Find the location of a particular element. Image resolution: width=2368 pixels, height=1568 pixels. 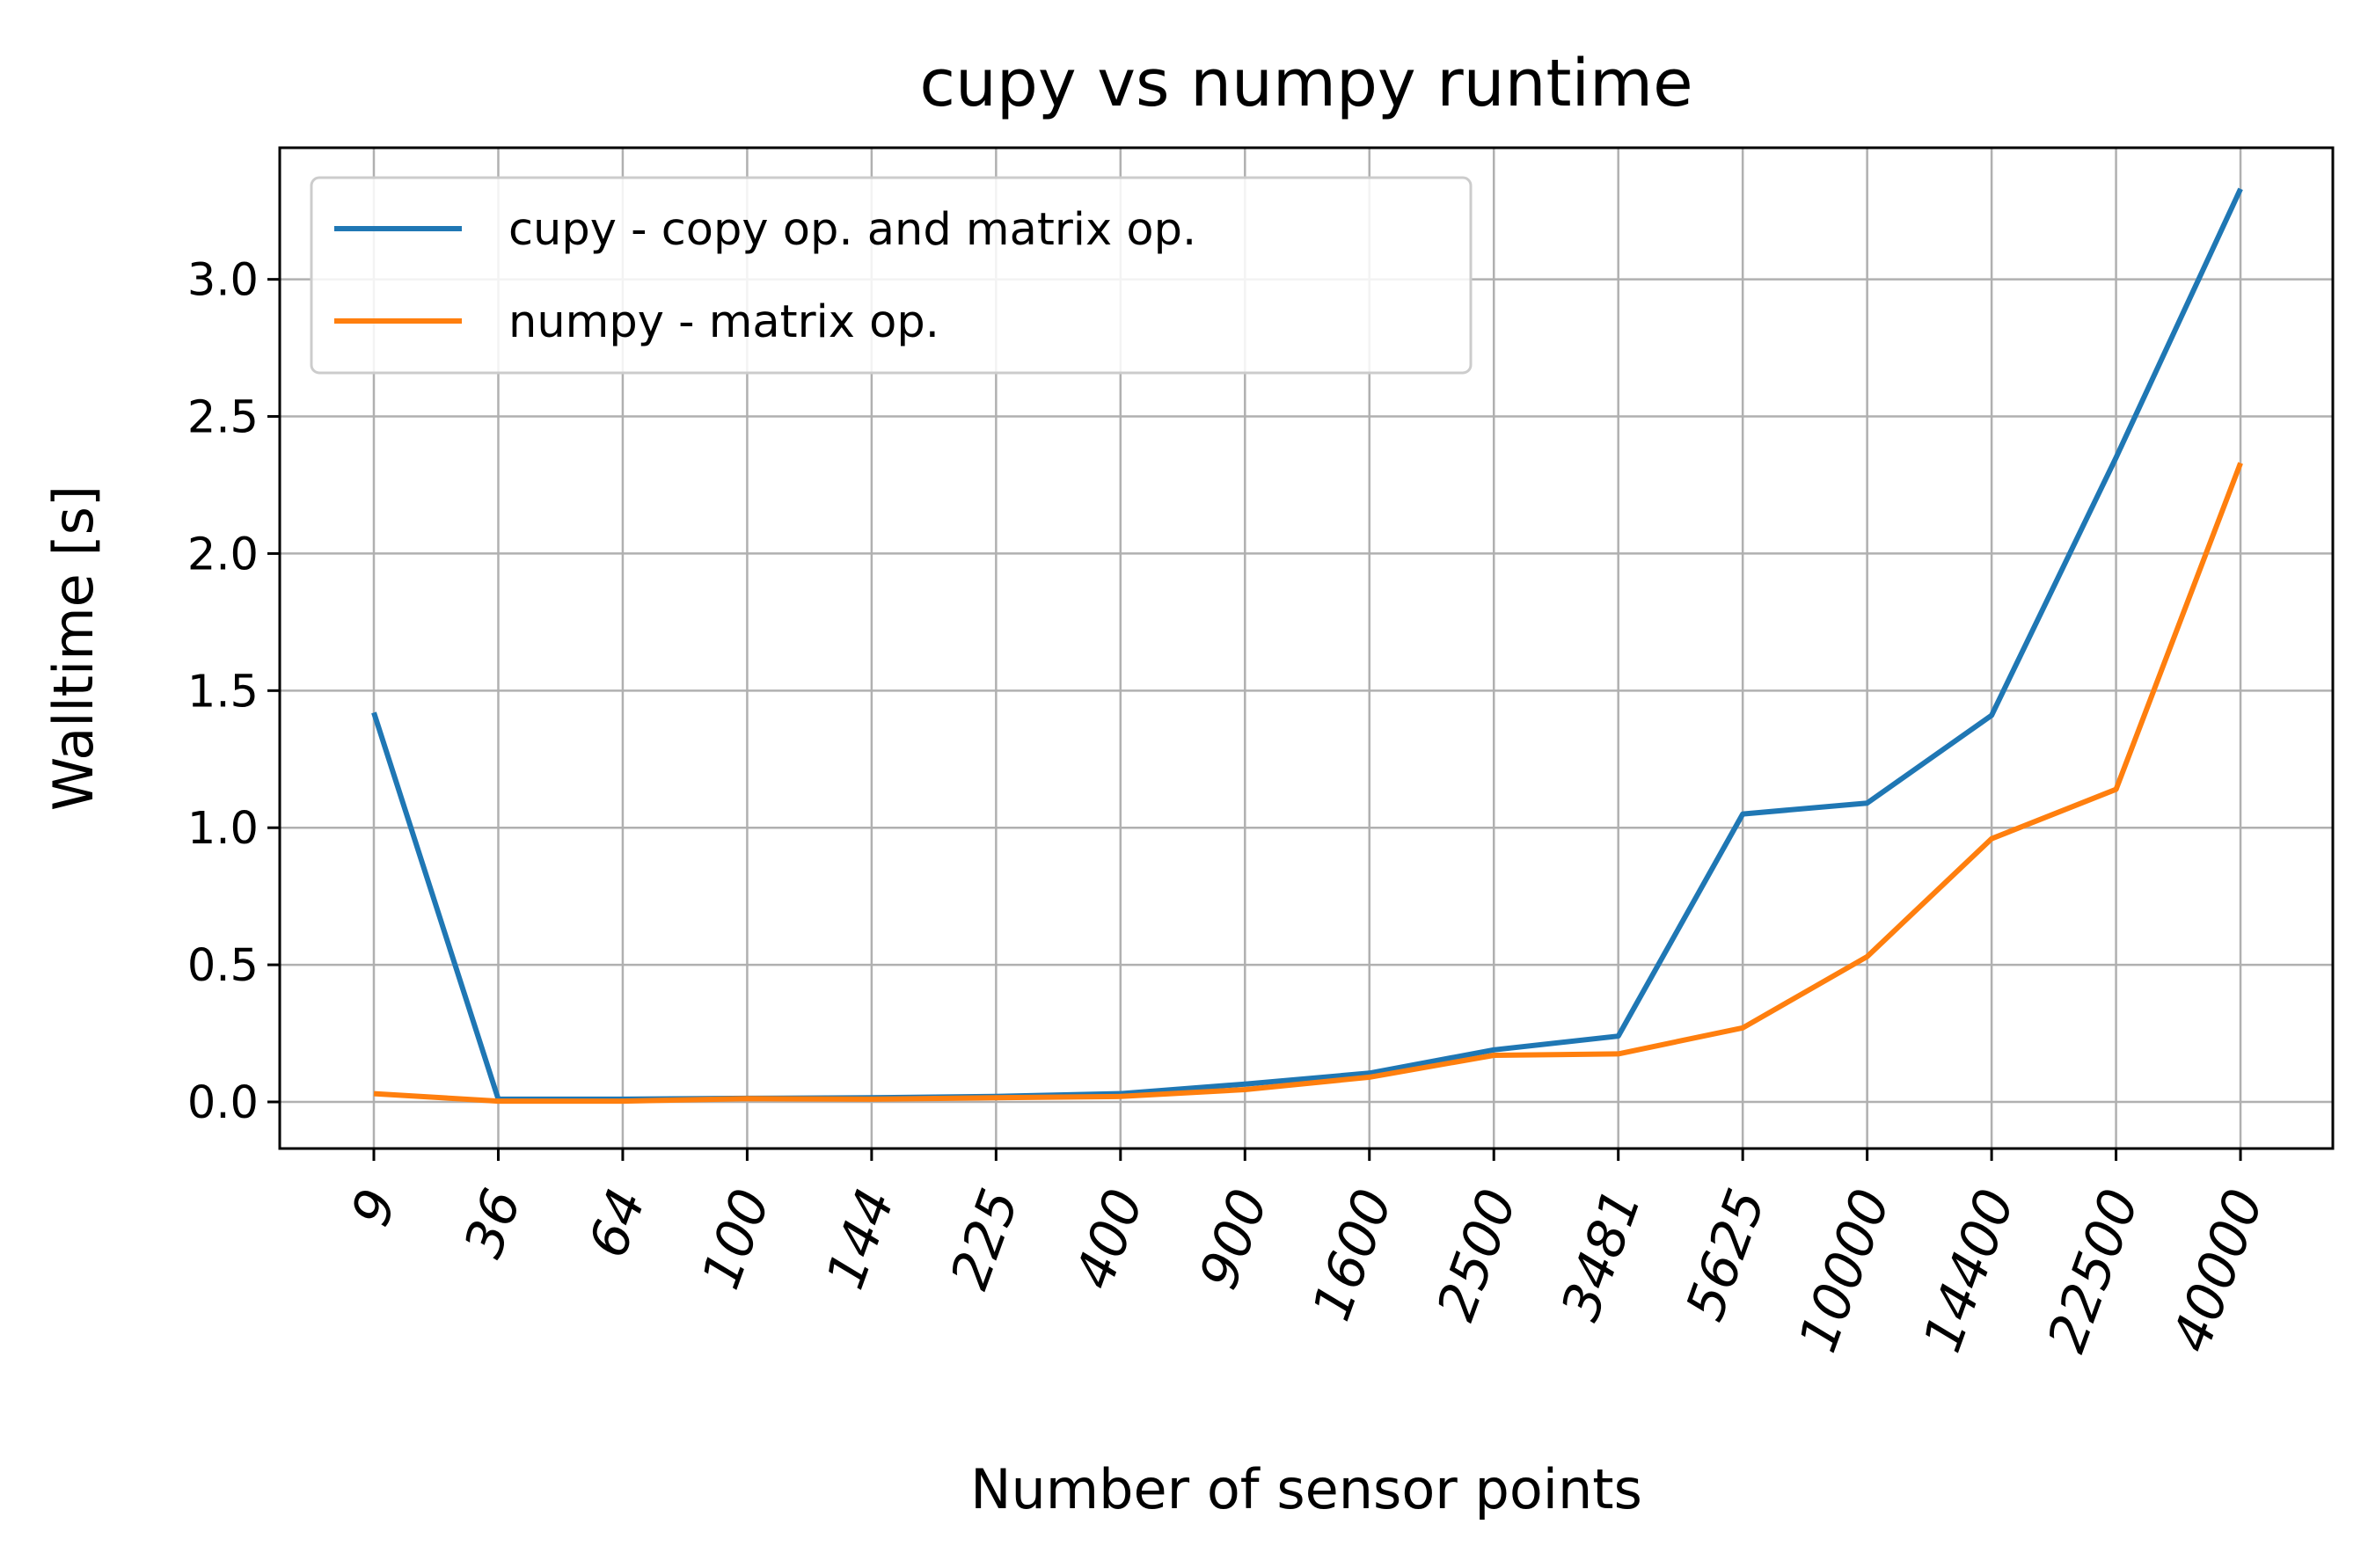

chart-title: cupy vs numpy runtime is located at coordinates (1305, 83).